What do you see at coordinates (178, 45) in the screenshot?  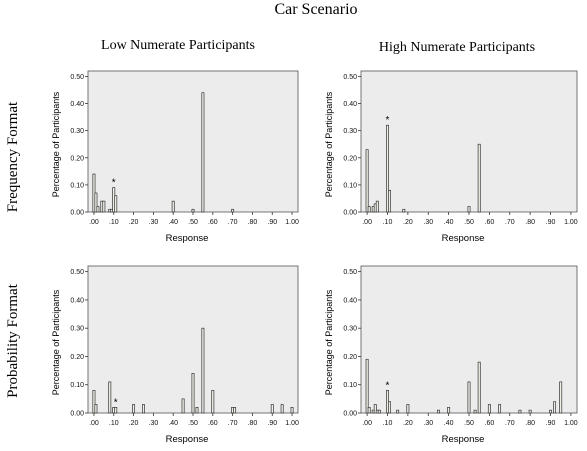 I see `column-header-low: Low Numerate Participants` at bounding box center [178, 45].